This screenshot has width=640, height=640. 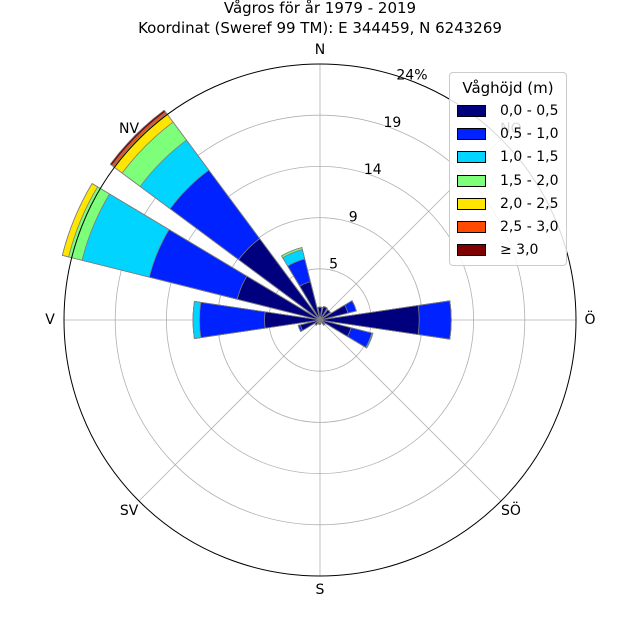 I want to click on direction-label: Ö, so click(x=589, y=319).